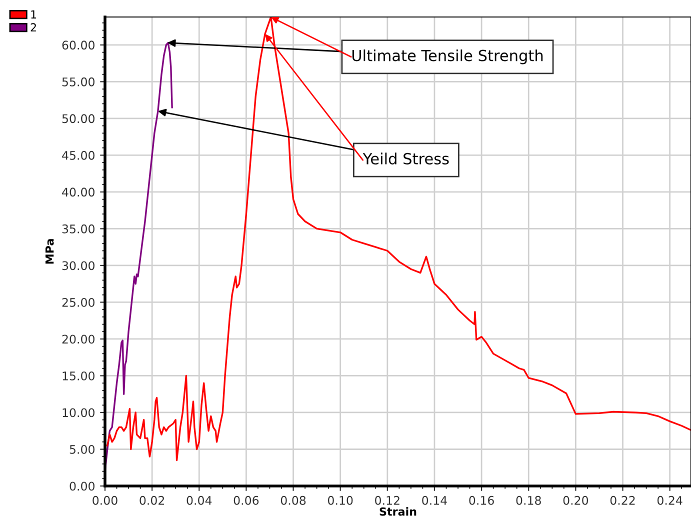  What do you see at coordinates (387, 500) in the screenshot?
I see `x-tick-label: 0.12` at bounding box center [387, 500].